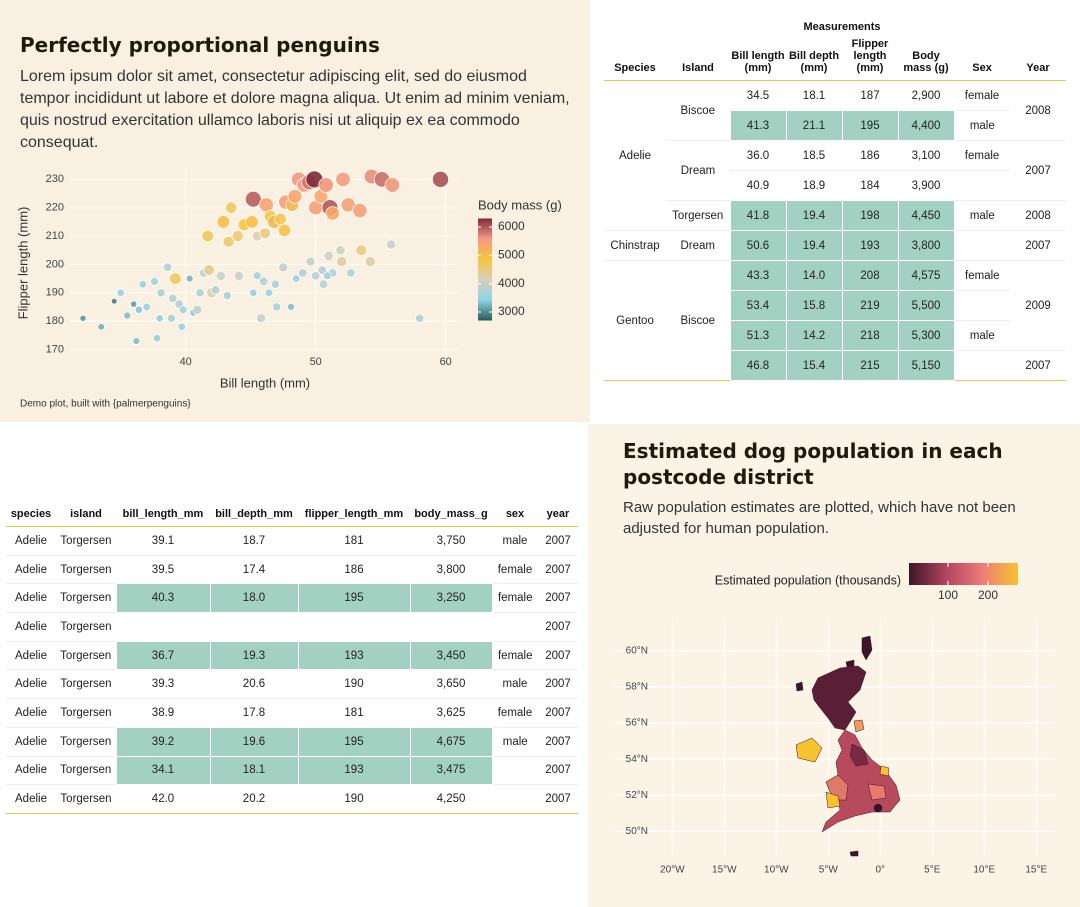  I want to click on table-cell: Chinstrap, so click(635, 245).